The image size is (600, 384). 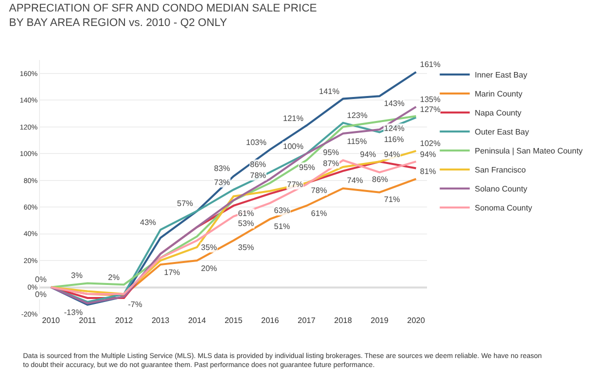 I want to click on data-label: 73%, so click(x=222, y=182).